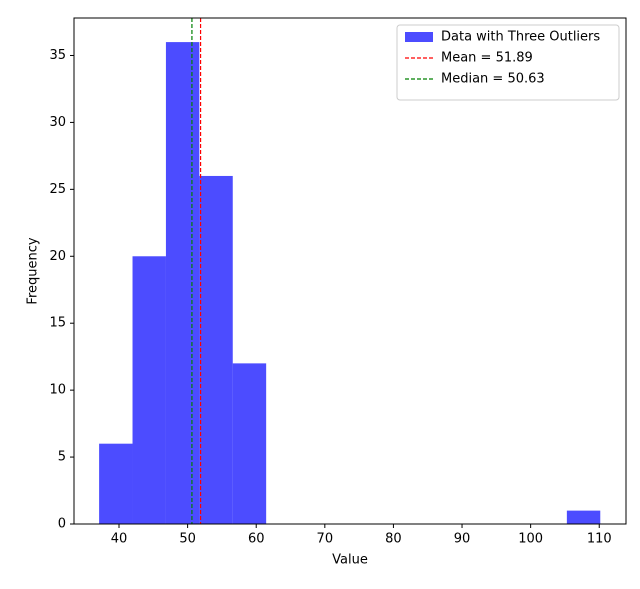 Image resolution: width=640 pixels, height=589 pixels. I want to click on x-axis-label: Value, so click(350, 560).